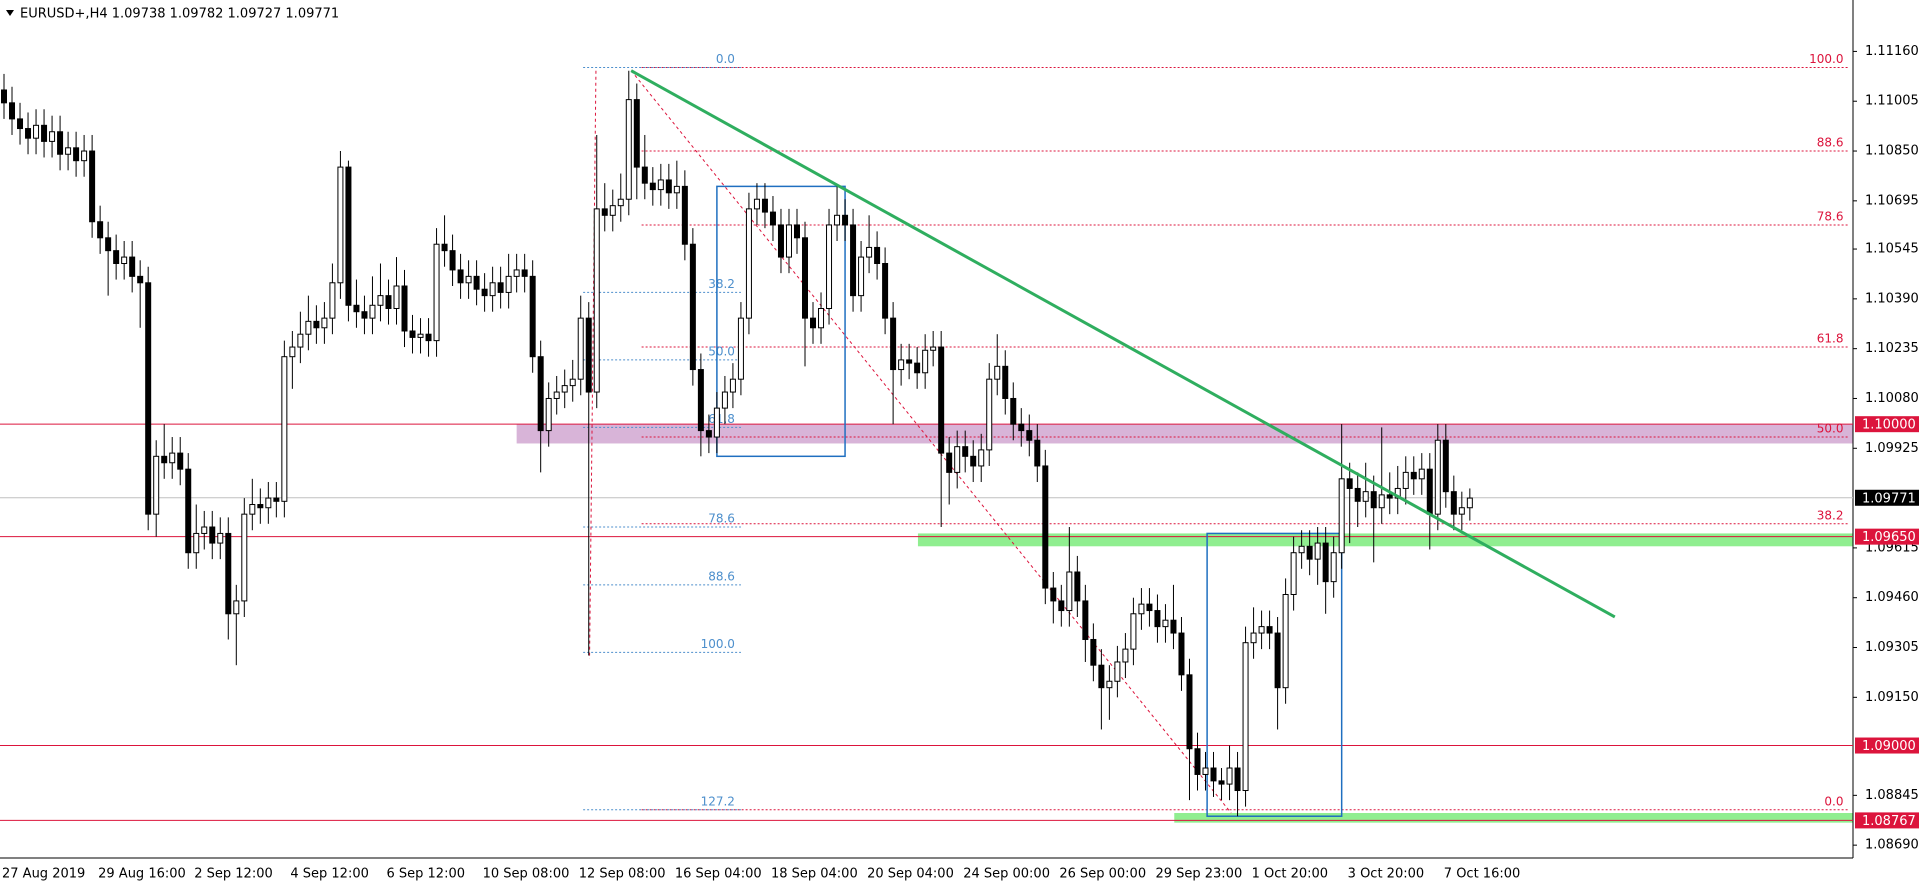 This screenshot has height=888, width=1920. I want to click on x-tick-label: 6 Sep 12:00, so click(425, 874).